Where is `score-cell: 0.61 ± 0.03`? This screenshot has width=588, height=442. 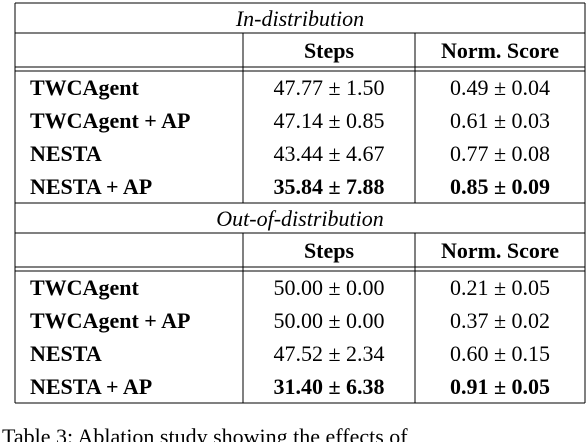
score-cell: 0.61 ± 0.03 is located at coordinates (500, 120).